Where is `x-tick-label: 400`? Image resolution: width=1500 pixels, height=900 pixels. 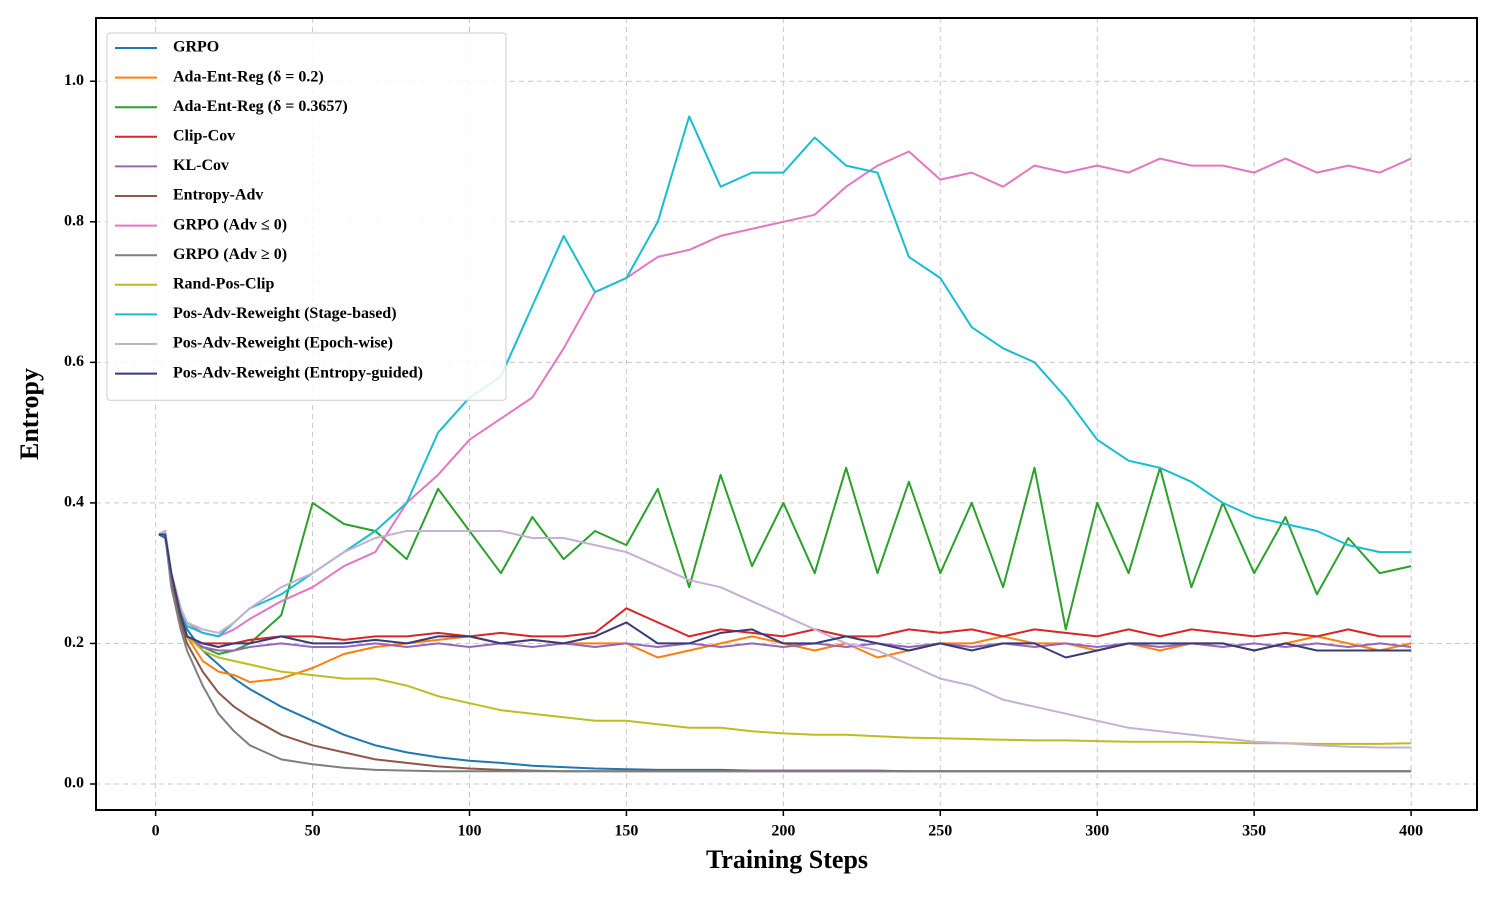 x-tick-label: 400 is located at coordinates (1411, 831).